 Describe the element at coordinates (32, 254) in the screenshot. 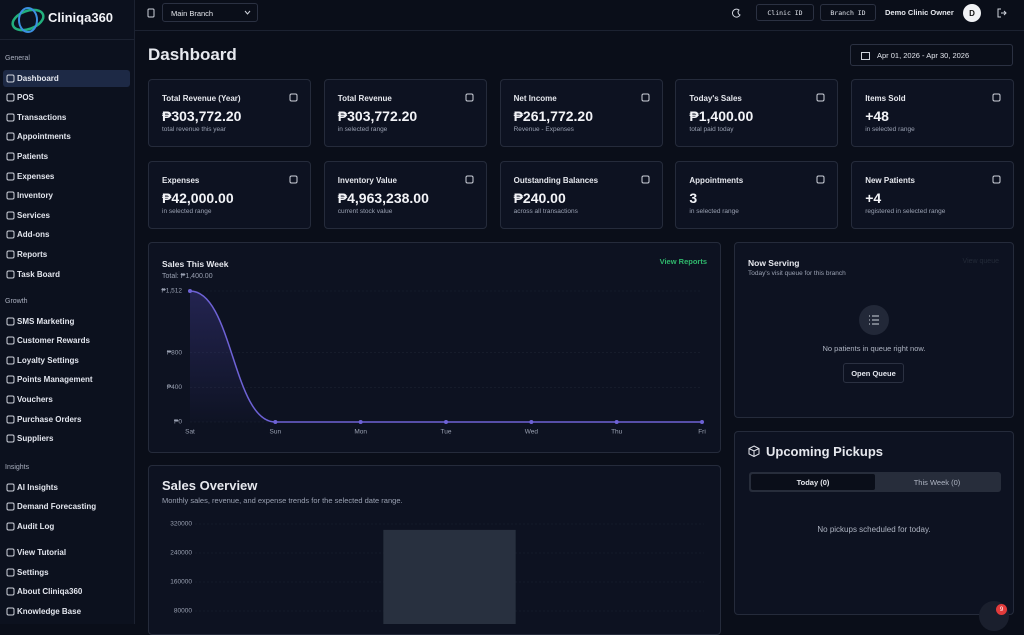

I see `nav-label: Reports` at that location.